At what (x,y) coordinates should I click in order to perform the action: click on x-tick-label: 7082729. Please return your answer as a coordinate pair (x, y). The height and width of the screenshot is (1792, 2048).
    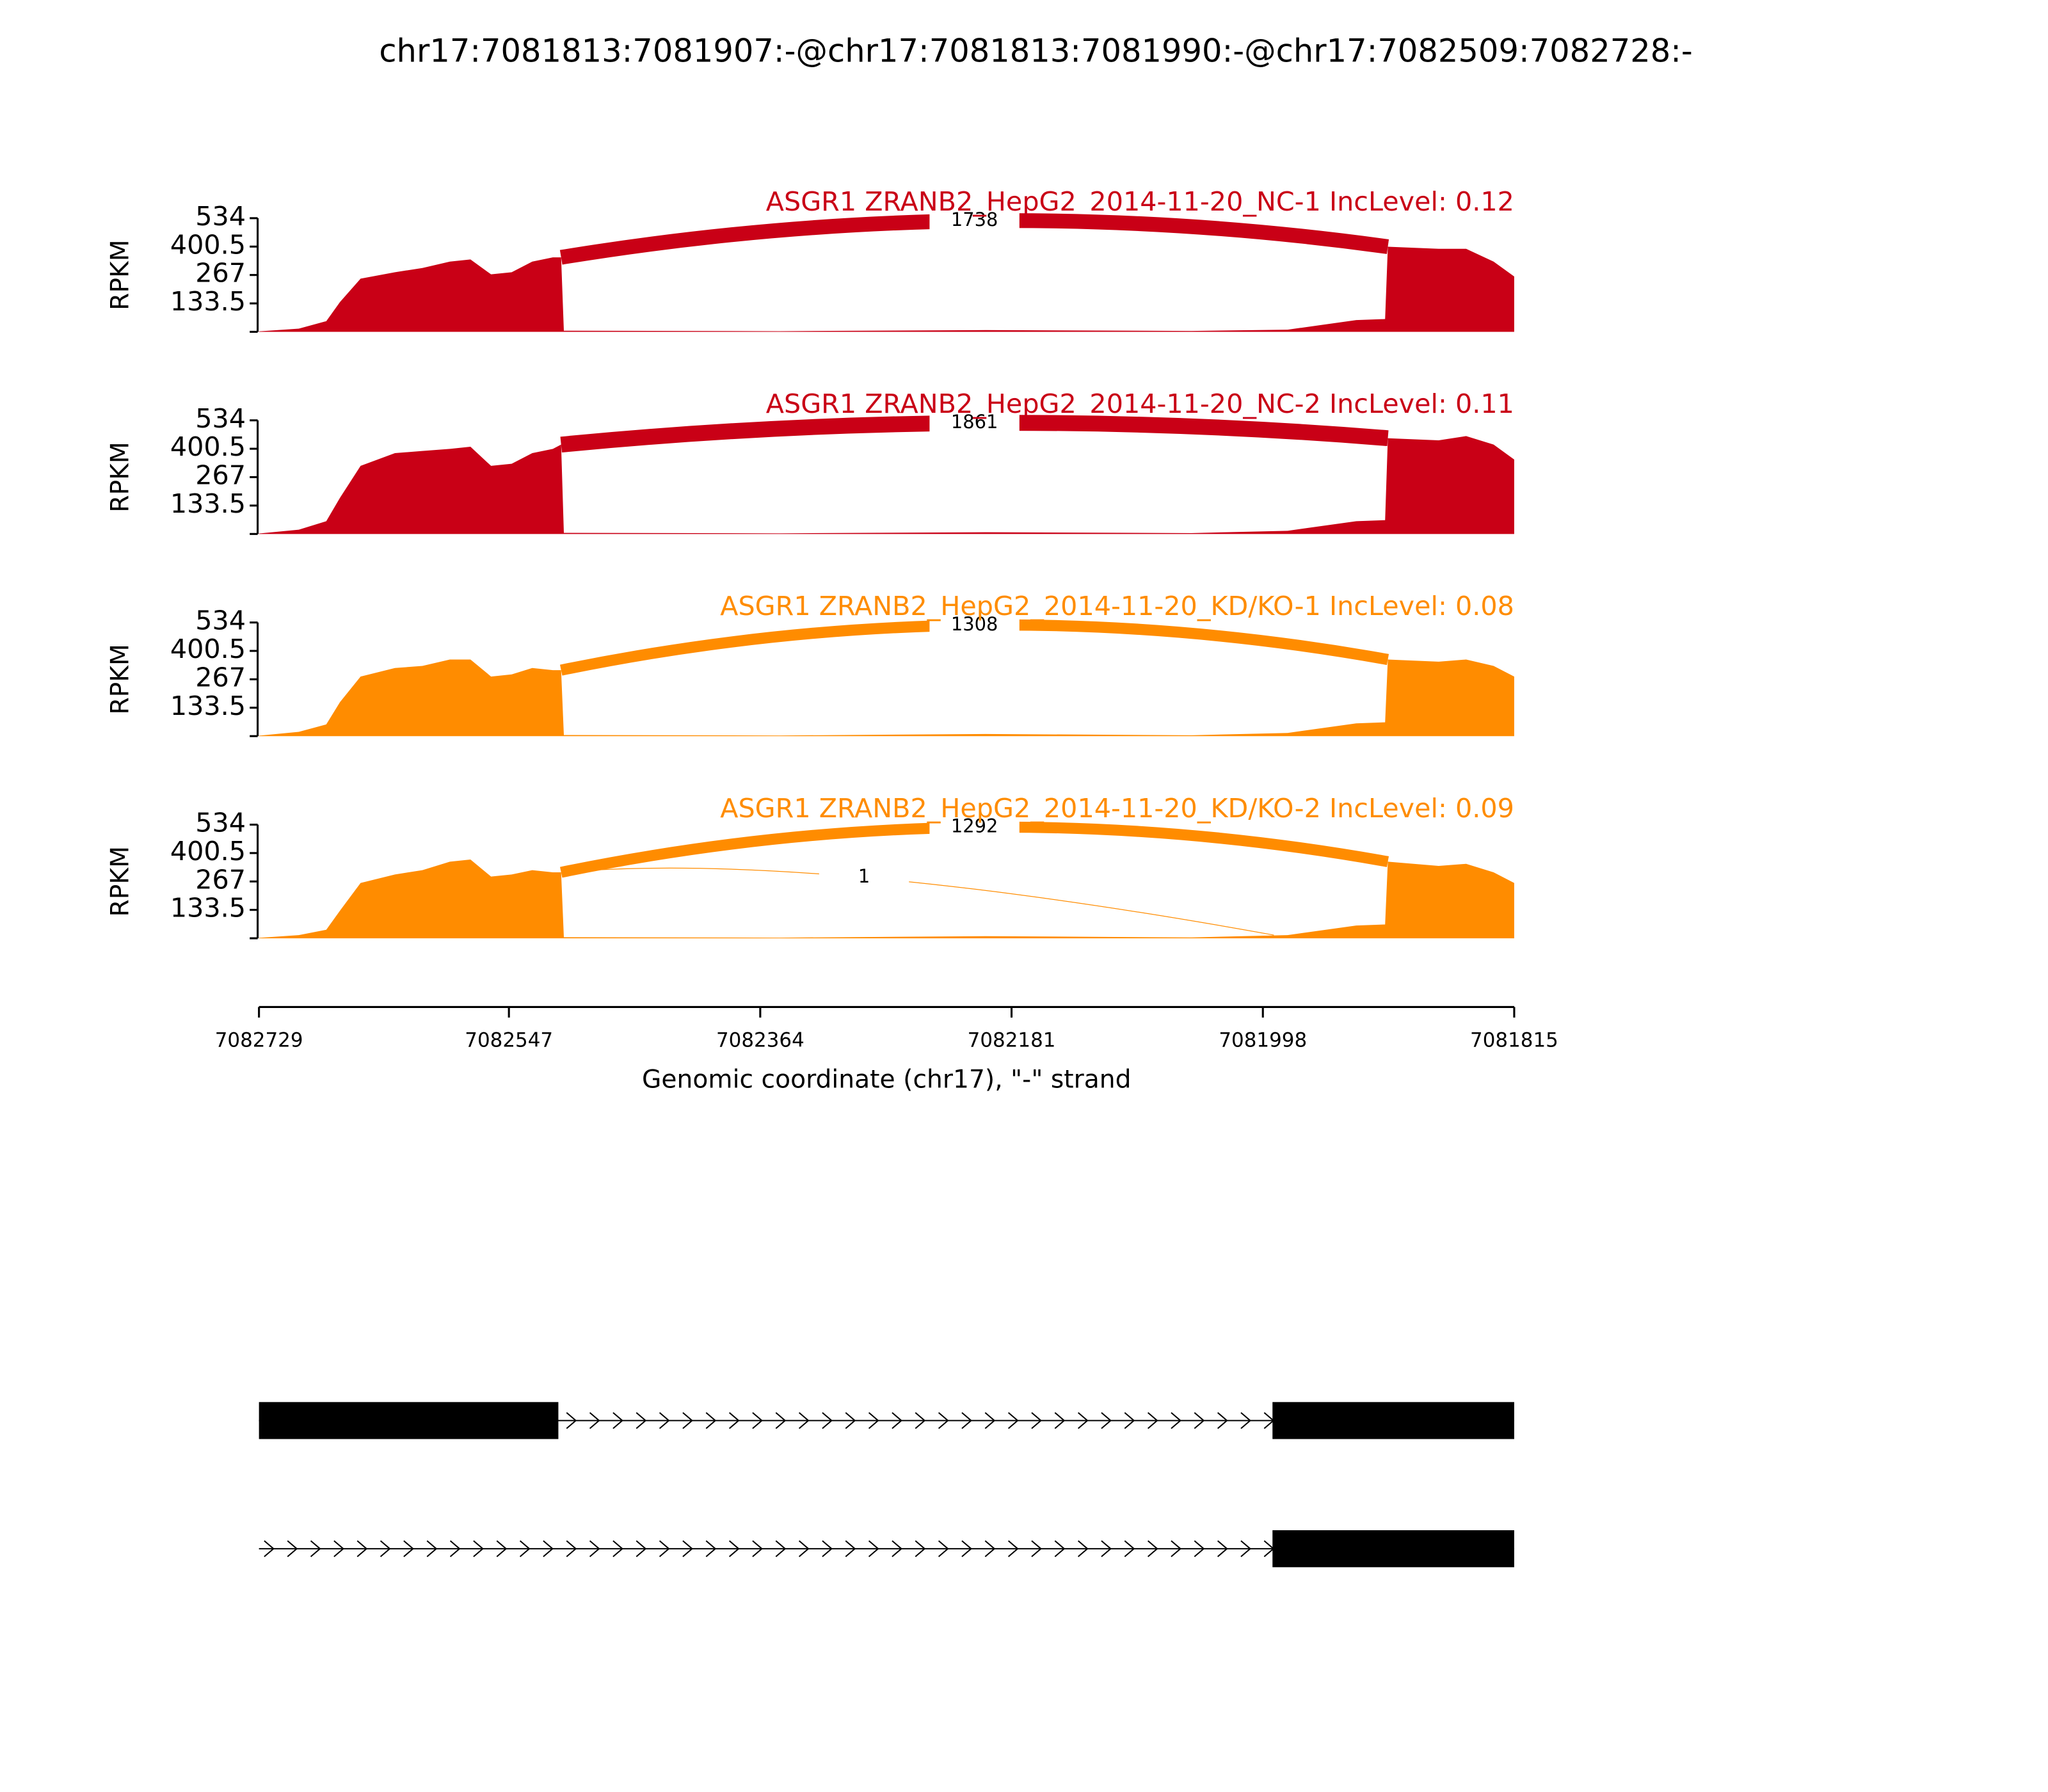
    Looking at the image, I should click on (259, 1040).